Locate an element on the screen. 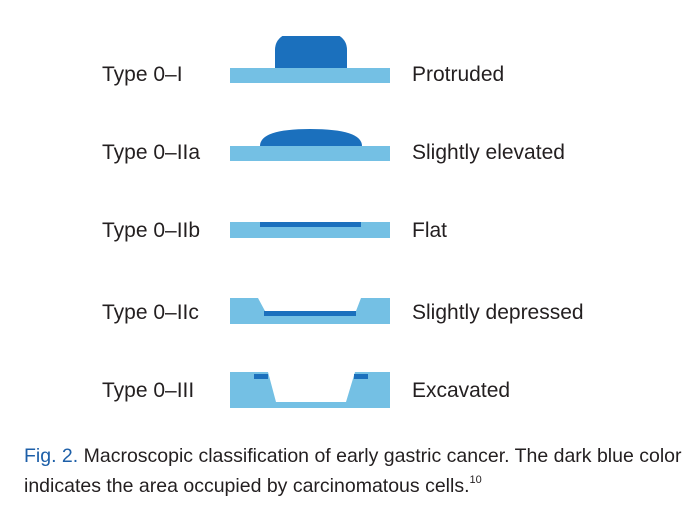 This screenshot has width=695, height=505. row-type-0-iia: Type 0–IIa Slightly elevated is located at coordinates (347, 144).